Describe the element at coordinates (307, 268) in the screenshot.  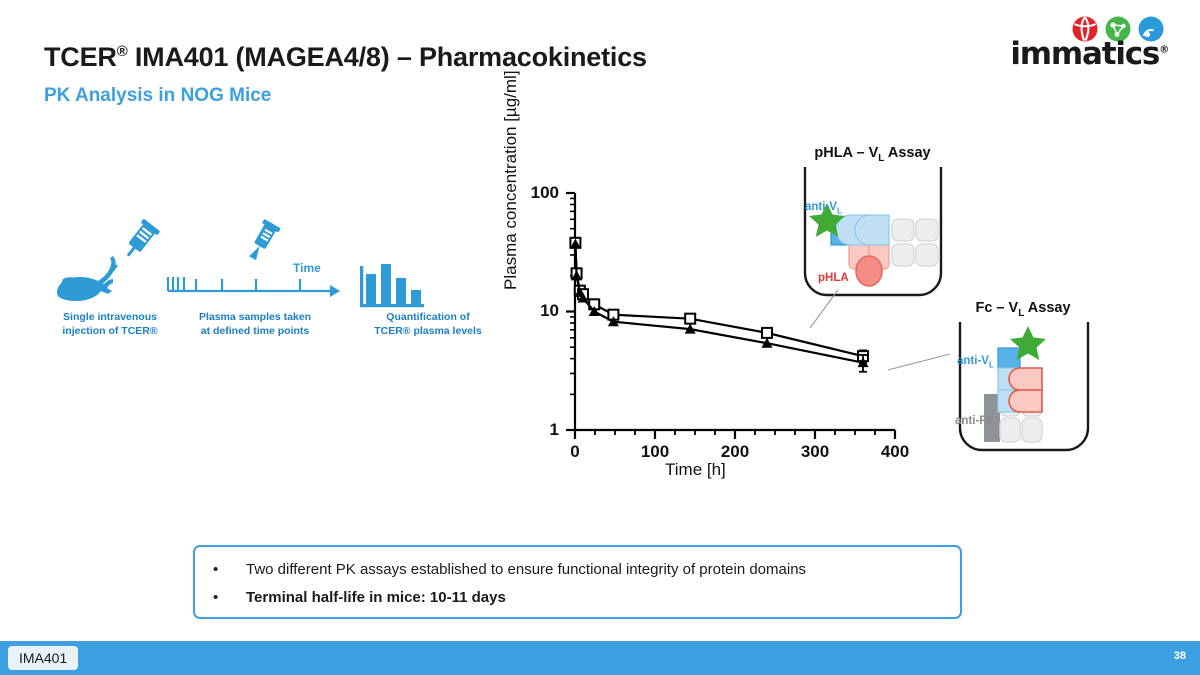
I see `timeline-label: Time` at that location.